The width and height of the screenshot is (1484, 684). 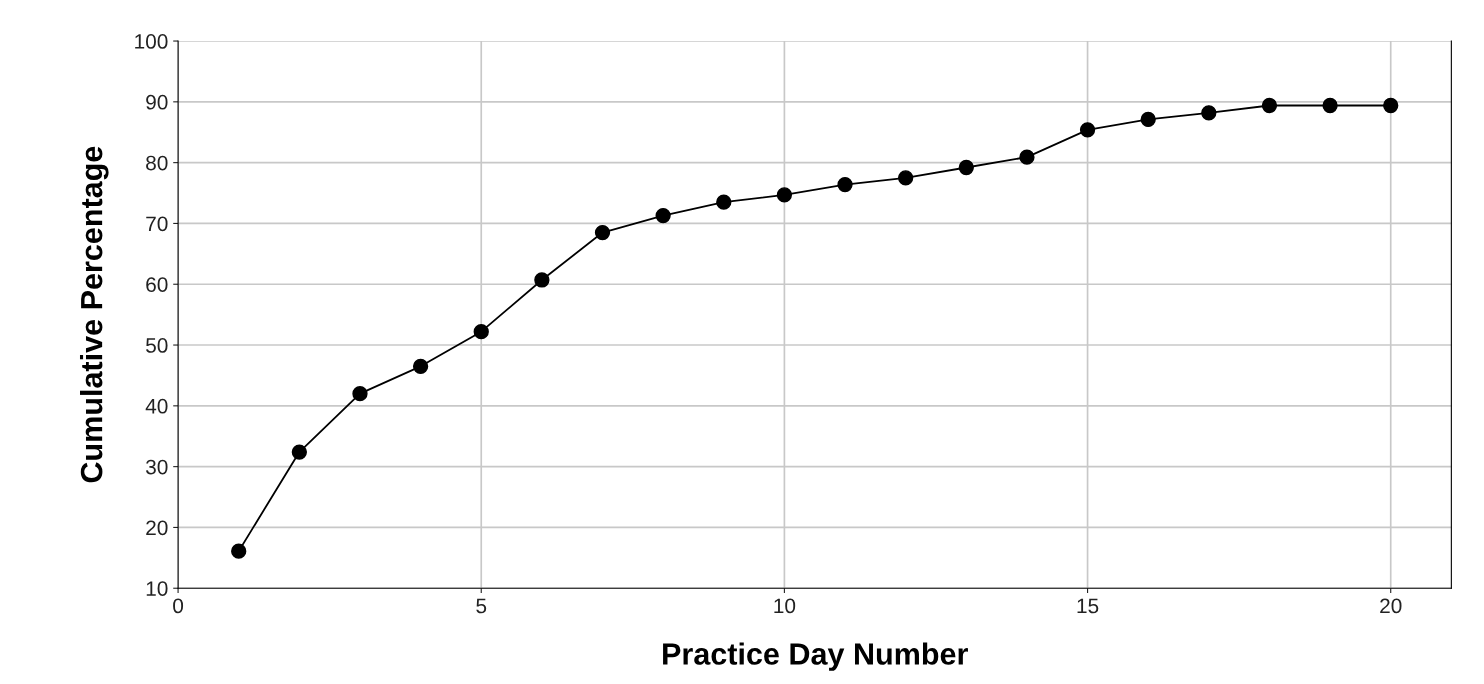 I want to click on y-tick-label: 40, so click(x=156, y=406).